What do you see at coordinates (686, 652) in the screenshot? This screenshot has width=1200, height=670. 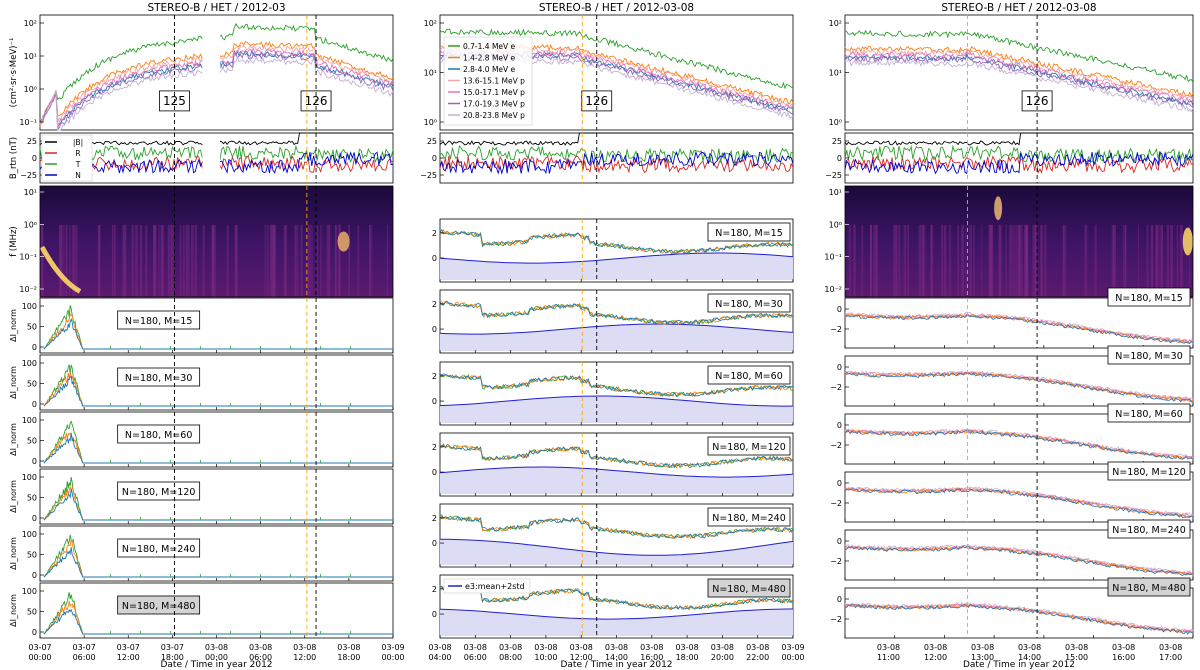 I see `x-tick-label: 03-08 18:00` at bounding box center [686, 652].